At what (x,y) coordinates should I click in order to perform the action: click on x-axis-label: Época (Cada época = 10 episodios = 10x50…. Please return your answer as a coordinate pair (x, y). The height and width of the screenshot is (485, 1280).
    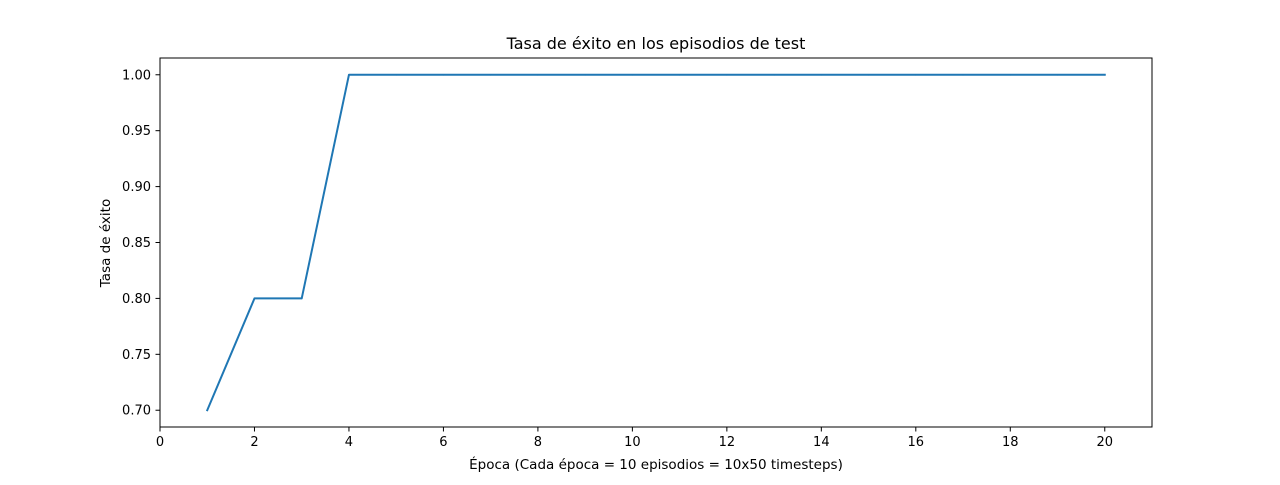
    Looking at the image, I should click on (656, 464).